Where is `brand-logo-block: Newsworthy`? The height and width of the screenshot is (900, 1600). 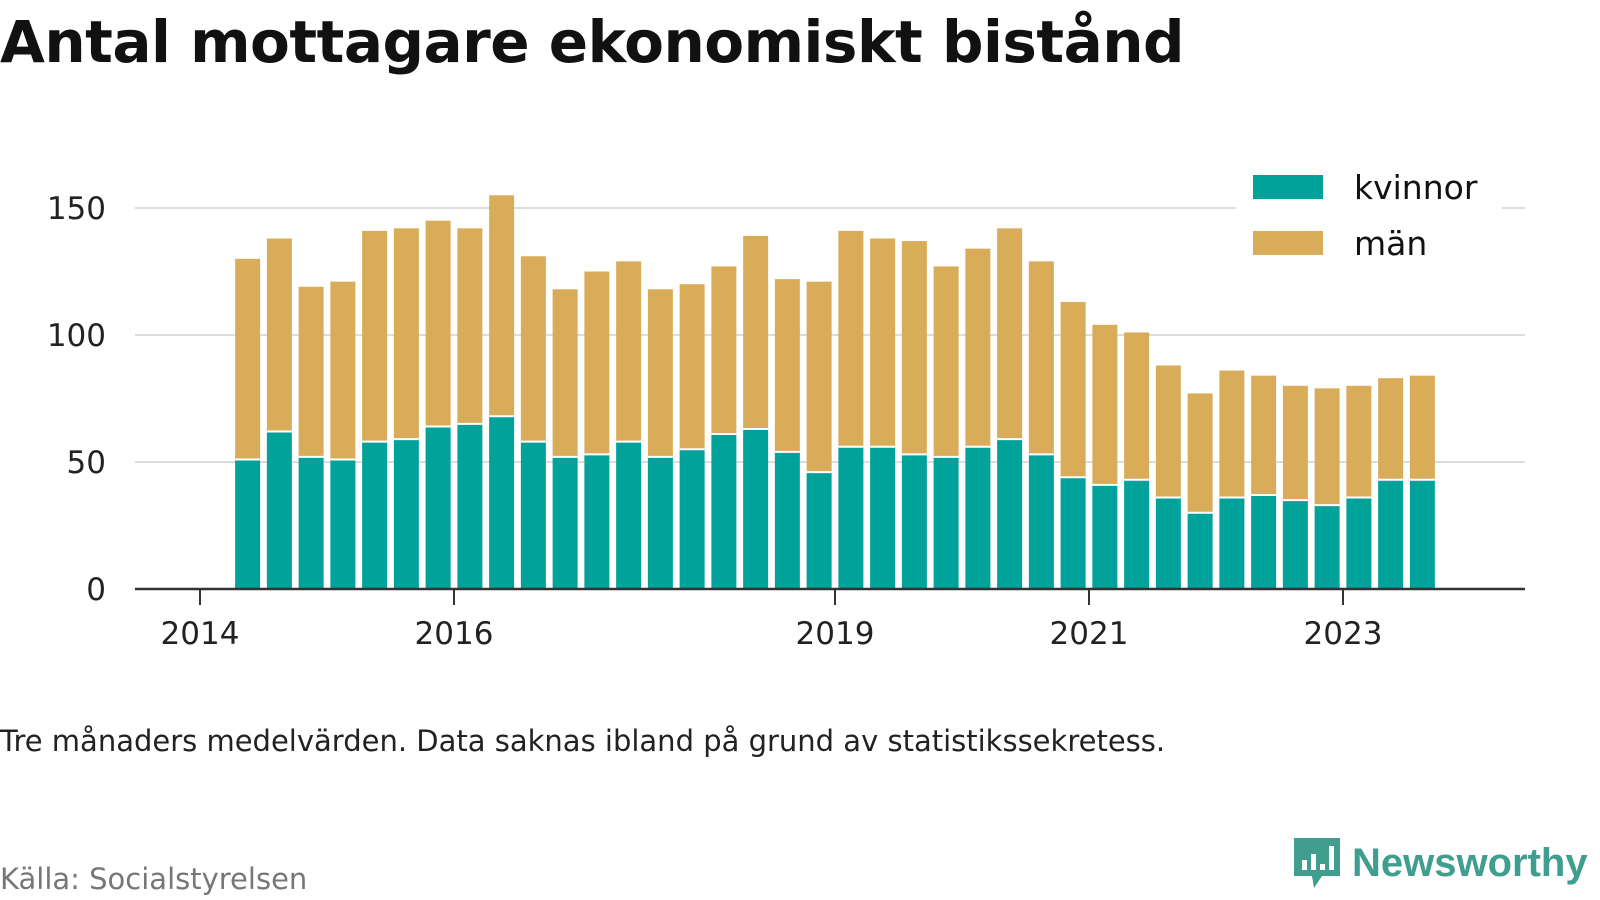 brand-logo-block: Newsworthy is located at coordinates (1440, 863).